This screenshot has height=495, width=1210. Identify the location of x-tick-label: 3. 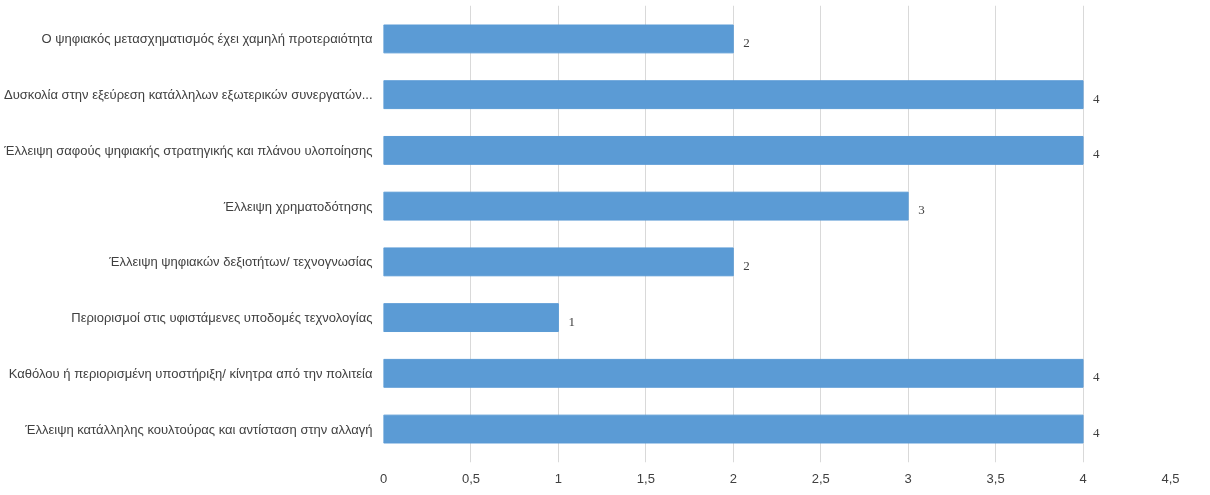
(908, 478).